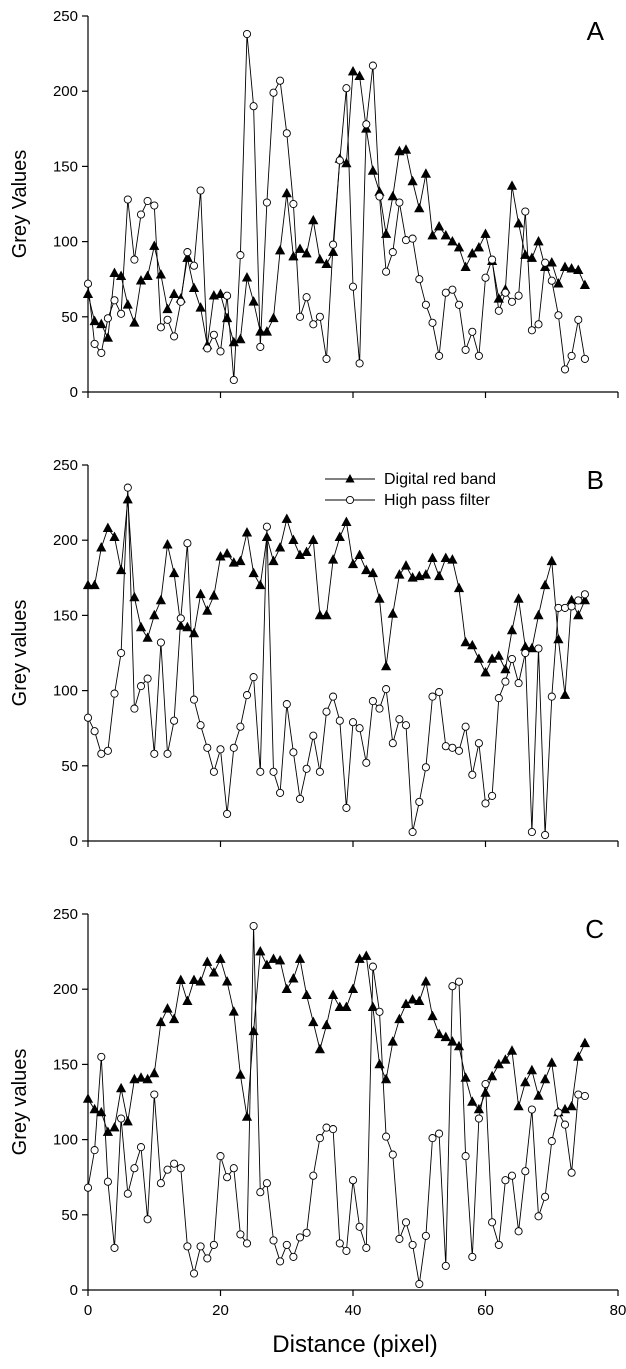 Image resolution: width=626 pixels, height=1369 pixels. Describe the element at coordinates (410, 490) in the screenshot. I see `legend: Digital red band High pass filter` at that location.